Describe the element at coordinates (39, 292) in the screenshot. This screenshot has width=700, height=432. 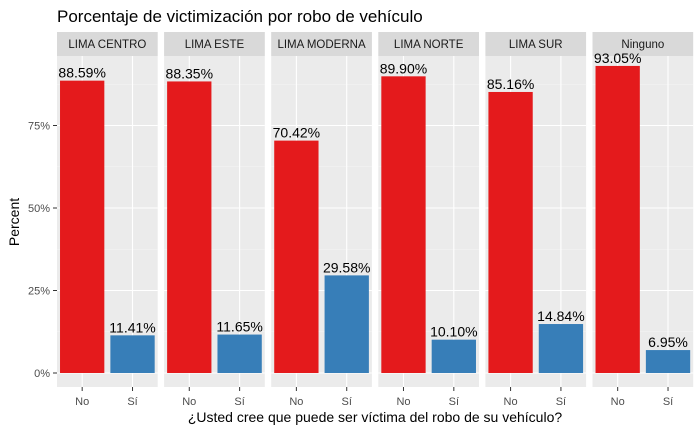
I see `y-tick-label: 25%` at that location.